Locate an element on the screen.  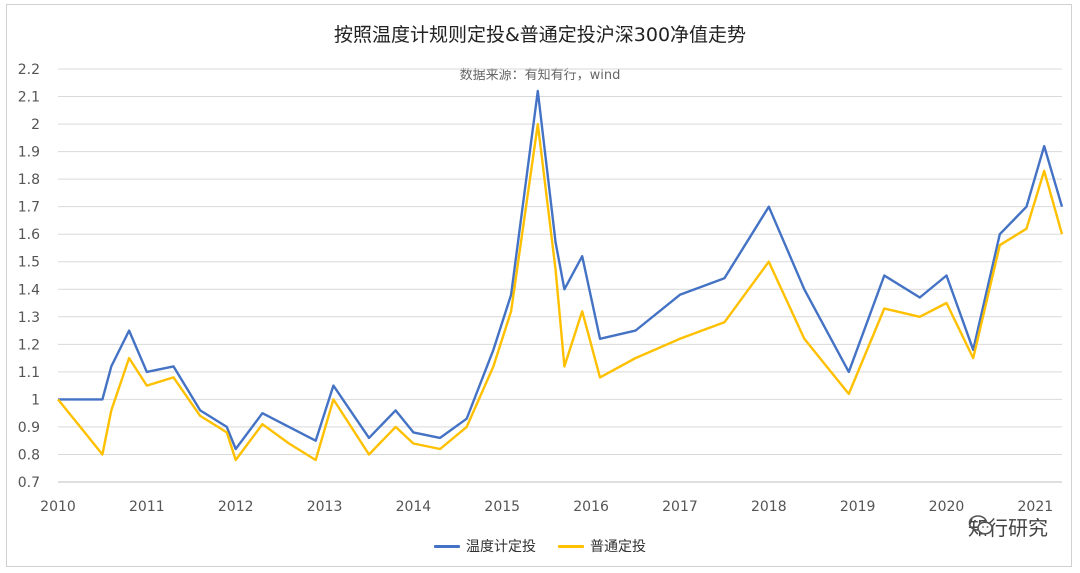
y-tick-label: 0.9 is located at coordinates (29, 428).